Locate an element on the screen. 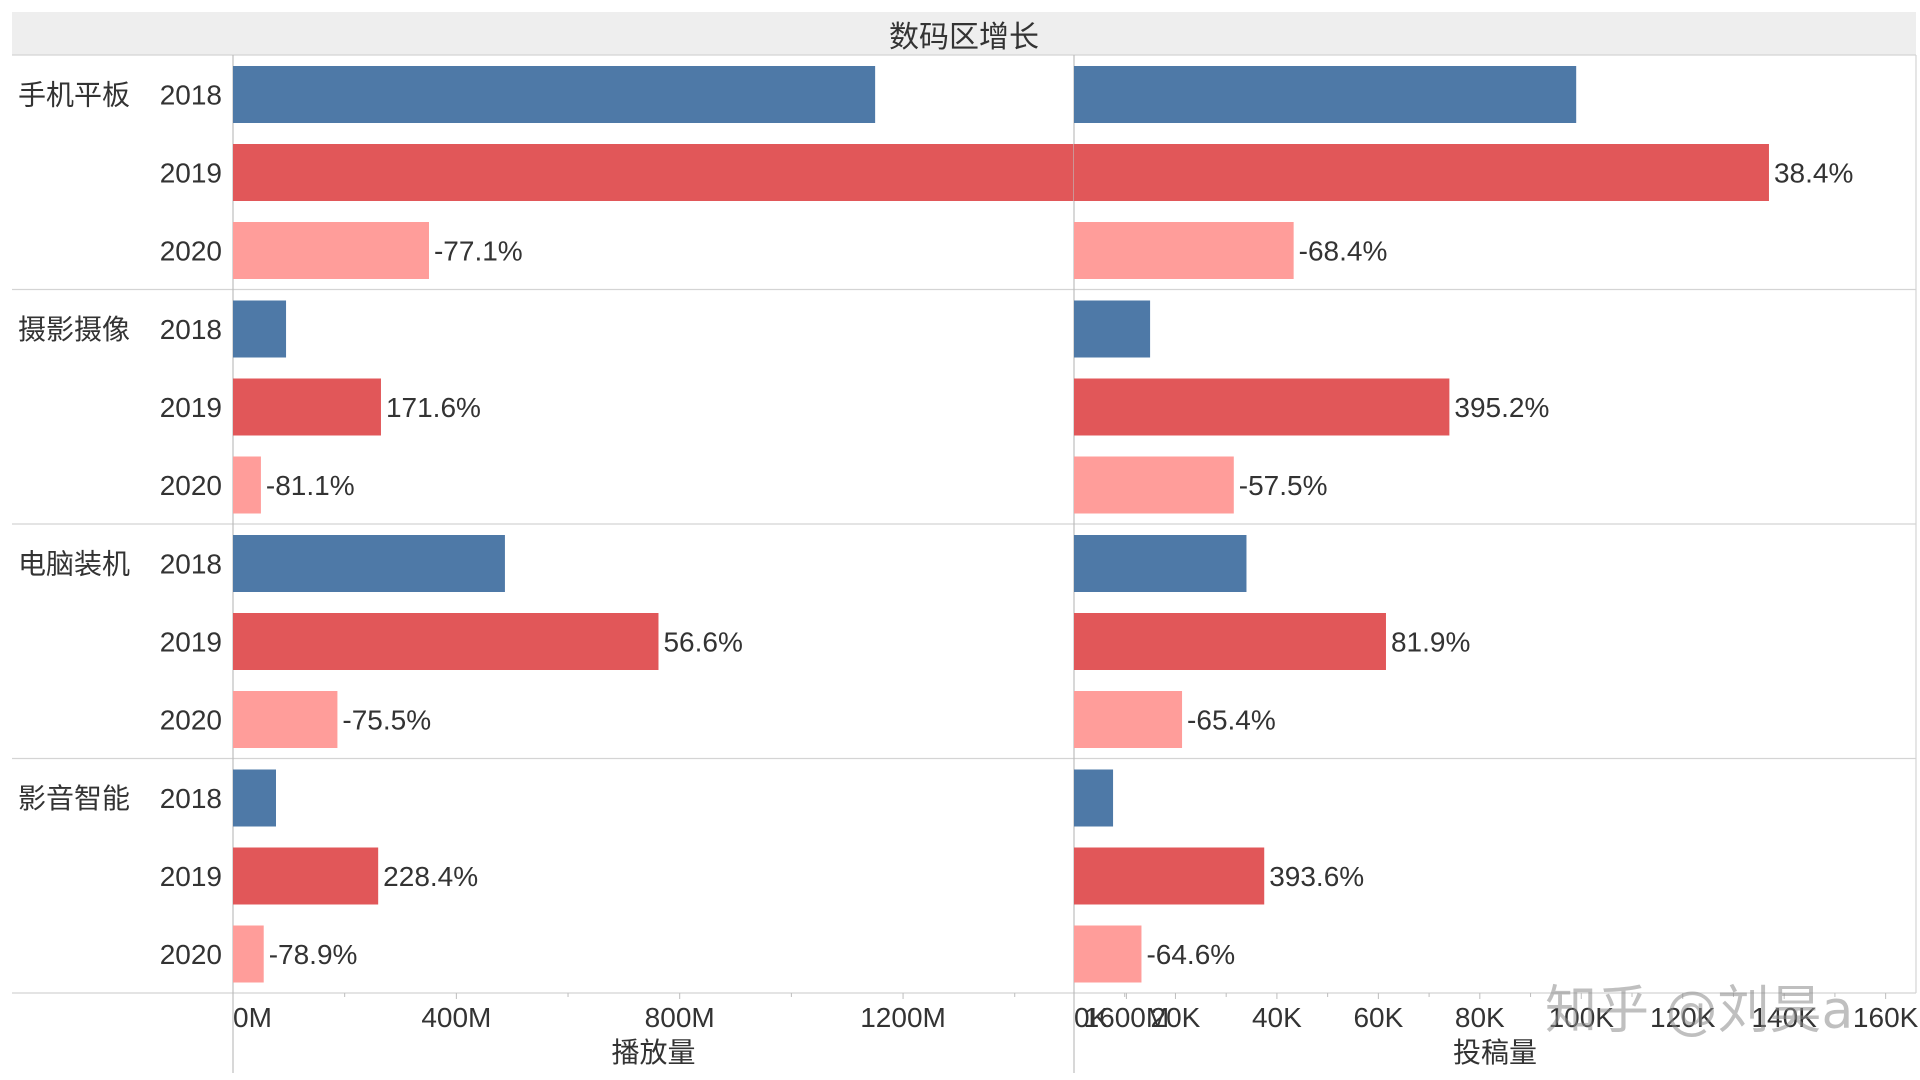  data-label: 56.6% is located at coordinates (702, 642).